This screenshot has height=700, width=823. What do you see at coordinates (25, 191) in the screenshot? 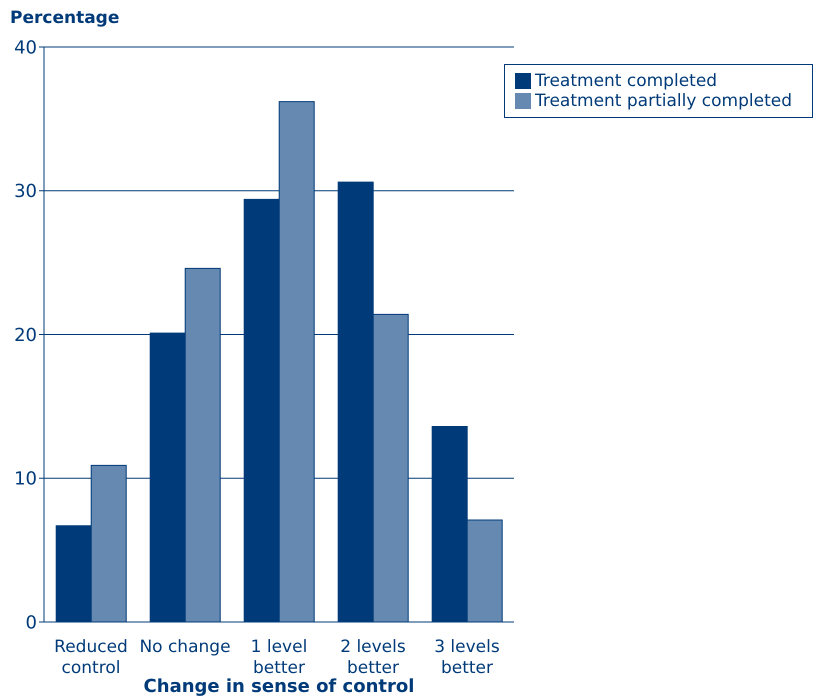
I see `y-tick-label: 30` at bounding box center [25, 191].